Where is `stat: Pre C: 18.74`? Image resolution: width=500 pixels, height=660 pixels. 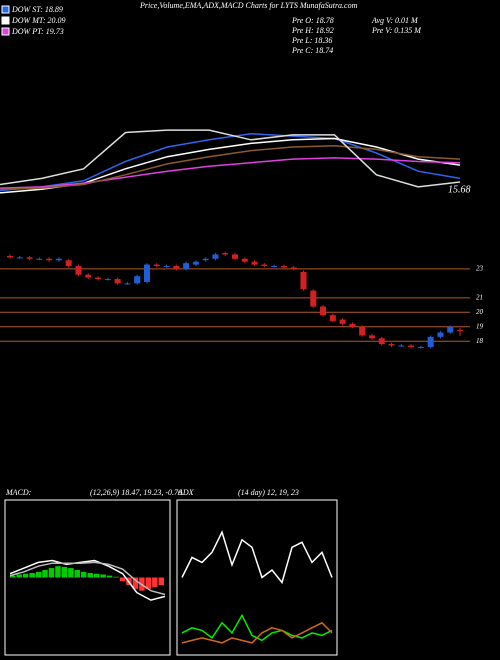 stat: Pre C: 18.74 is located at coordinates (312, 50).